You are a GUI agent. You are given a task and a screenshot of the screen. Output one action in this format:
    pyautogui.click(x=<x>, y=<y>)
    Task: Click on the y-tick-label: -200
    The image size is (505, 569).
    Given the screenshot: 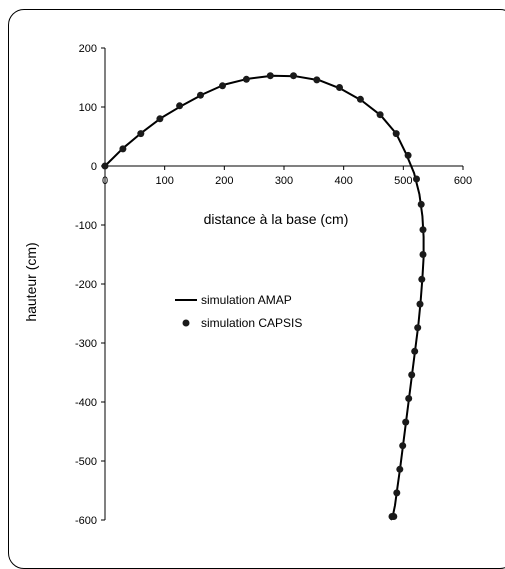 What is the action you would take?
    pyautogui.click(x=86, y=285)
    